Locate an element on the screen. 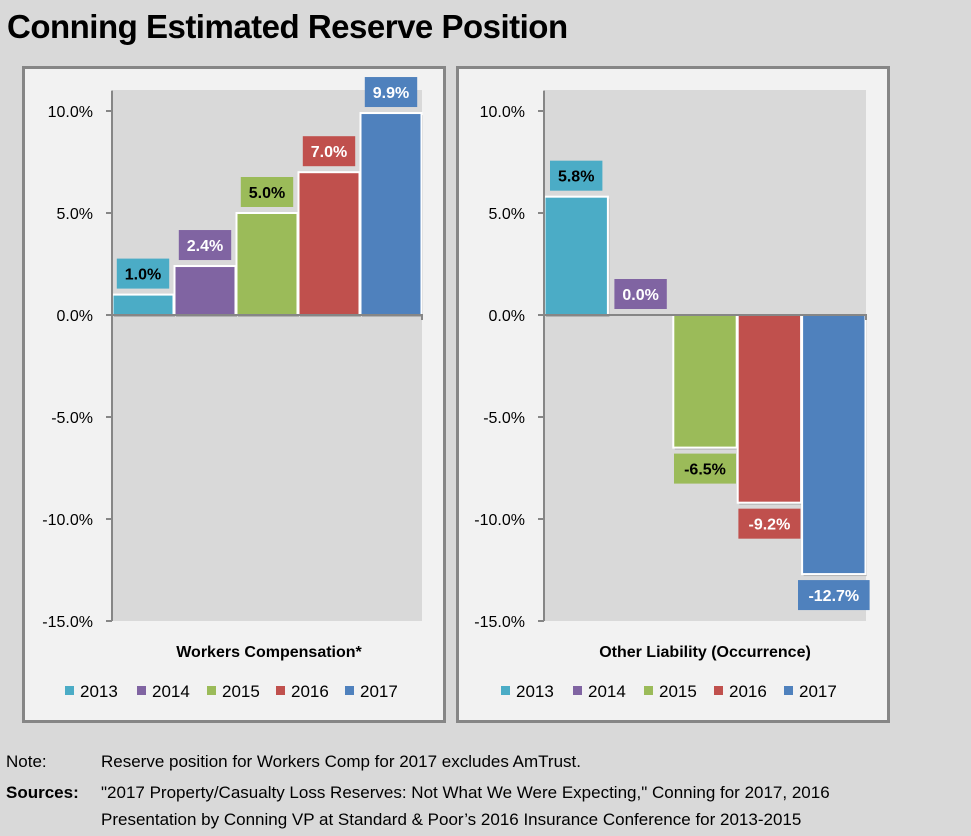 The width and height of the screenshot is (971, 836). data-label-text: 7.0% is located at coordinates (329, 152).